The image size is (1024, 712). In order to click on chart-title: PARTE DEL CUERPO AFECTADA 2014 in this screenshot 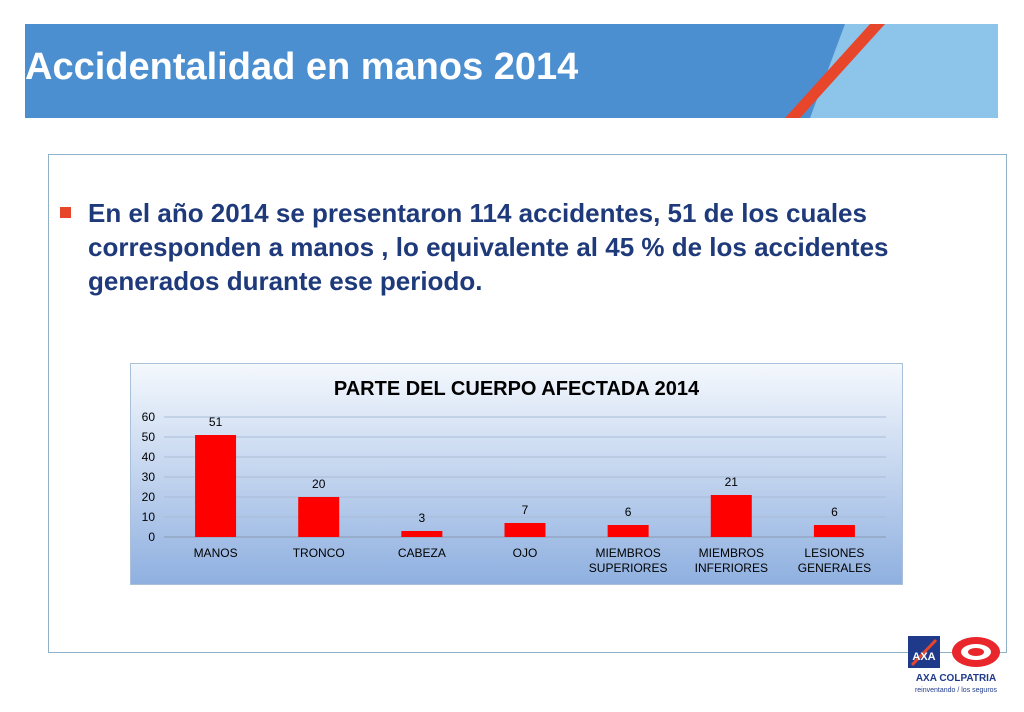, I will do `click(516, 389)`.